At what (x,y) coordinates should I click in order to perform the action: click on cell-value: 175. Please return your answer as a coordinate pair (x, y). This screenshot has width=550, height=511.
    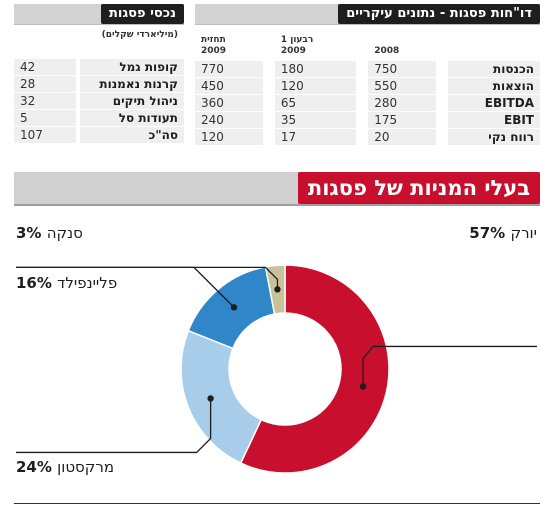
    Looking at the image, I should click on (402, 120).